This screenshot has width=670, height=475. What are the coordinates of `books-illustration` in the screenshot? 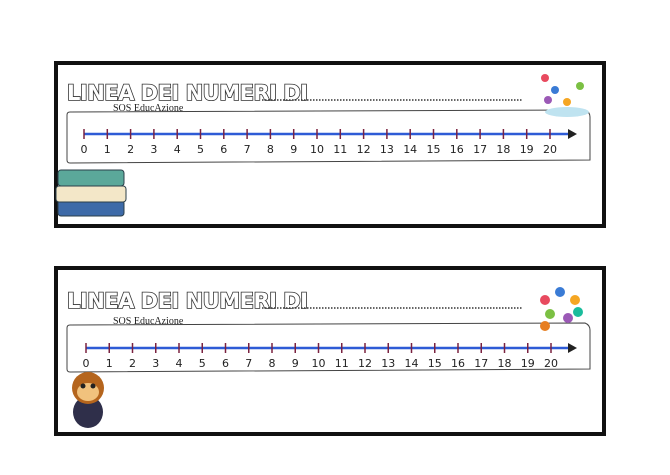 It's located at (91, 193).